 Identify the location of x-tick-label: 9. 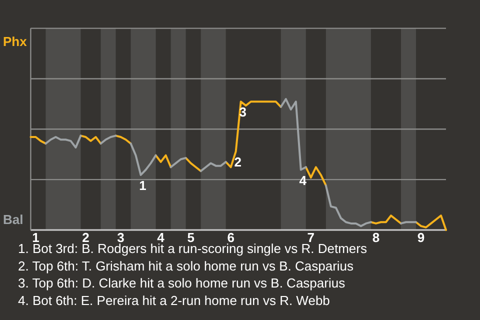
(421, 238).